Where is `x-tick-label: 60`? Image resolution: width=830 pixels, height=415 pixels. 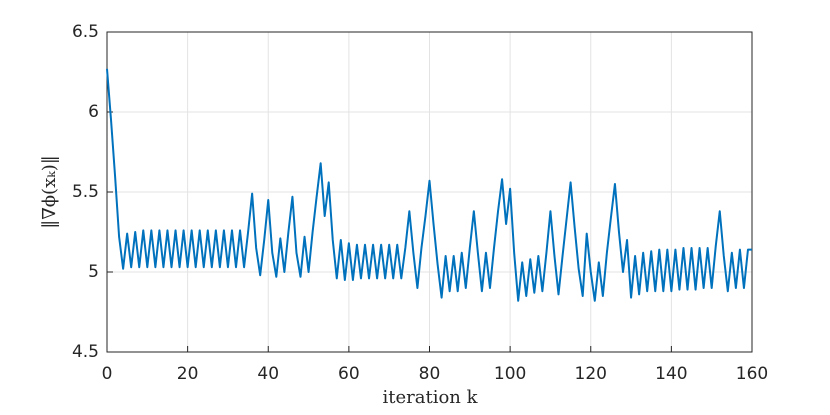
x-tick-label: 60 is located at coordinates (349, 374).